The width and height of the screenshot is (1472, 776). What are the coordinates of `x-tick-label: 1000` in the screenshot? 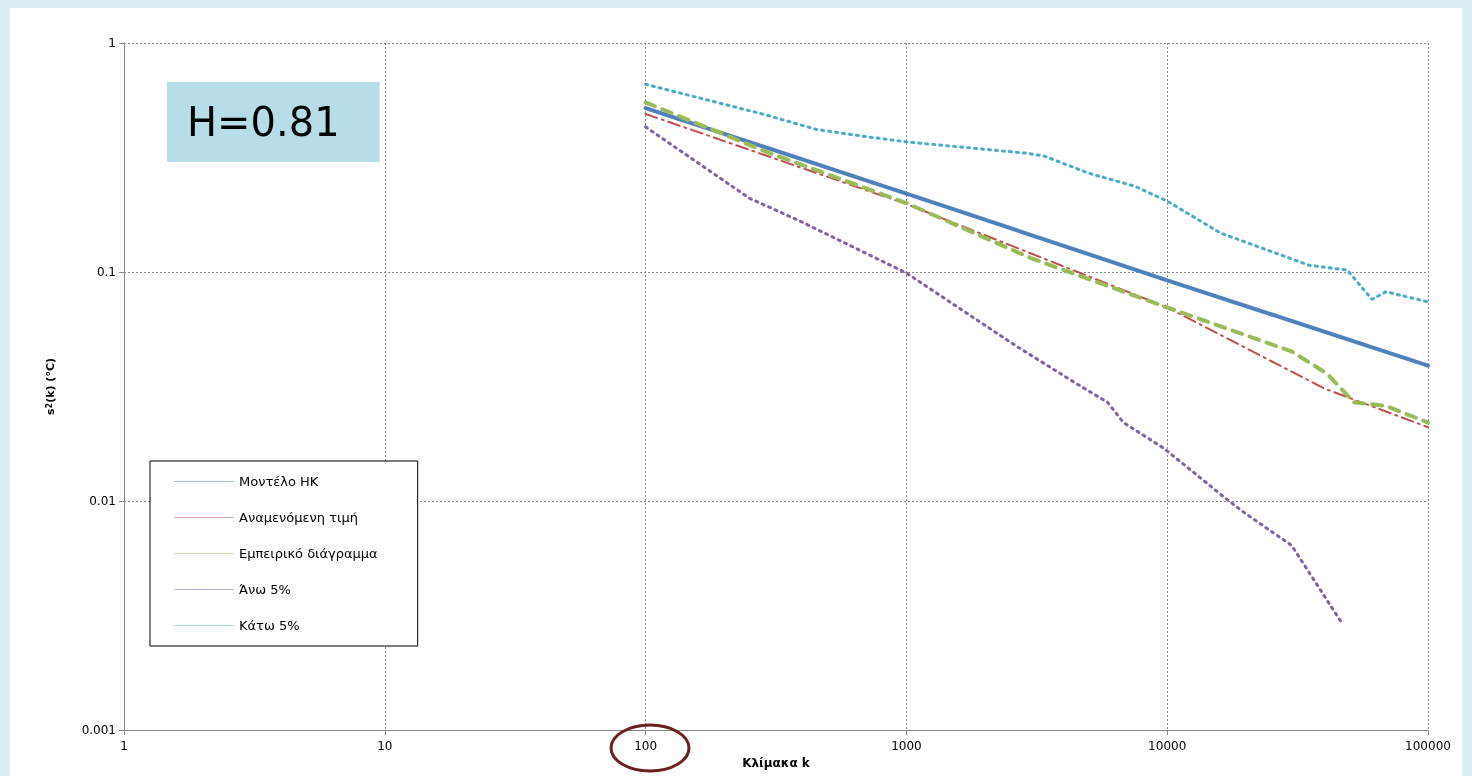 It's located at (906, 746).